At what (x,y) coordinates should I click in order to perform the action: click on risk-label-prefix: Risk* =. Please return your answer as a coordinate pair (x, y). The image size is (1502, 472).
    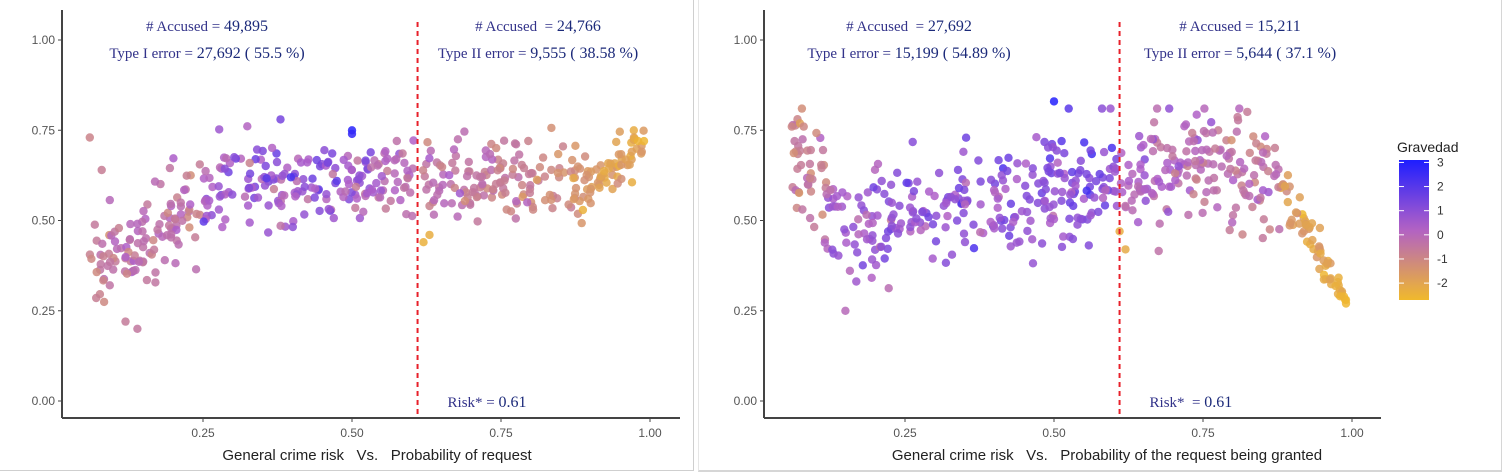
    Looking at the image, I should click on (473, 403).